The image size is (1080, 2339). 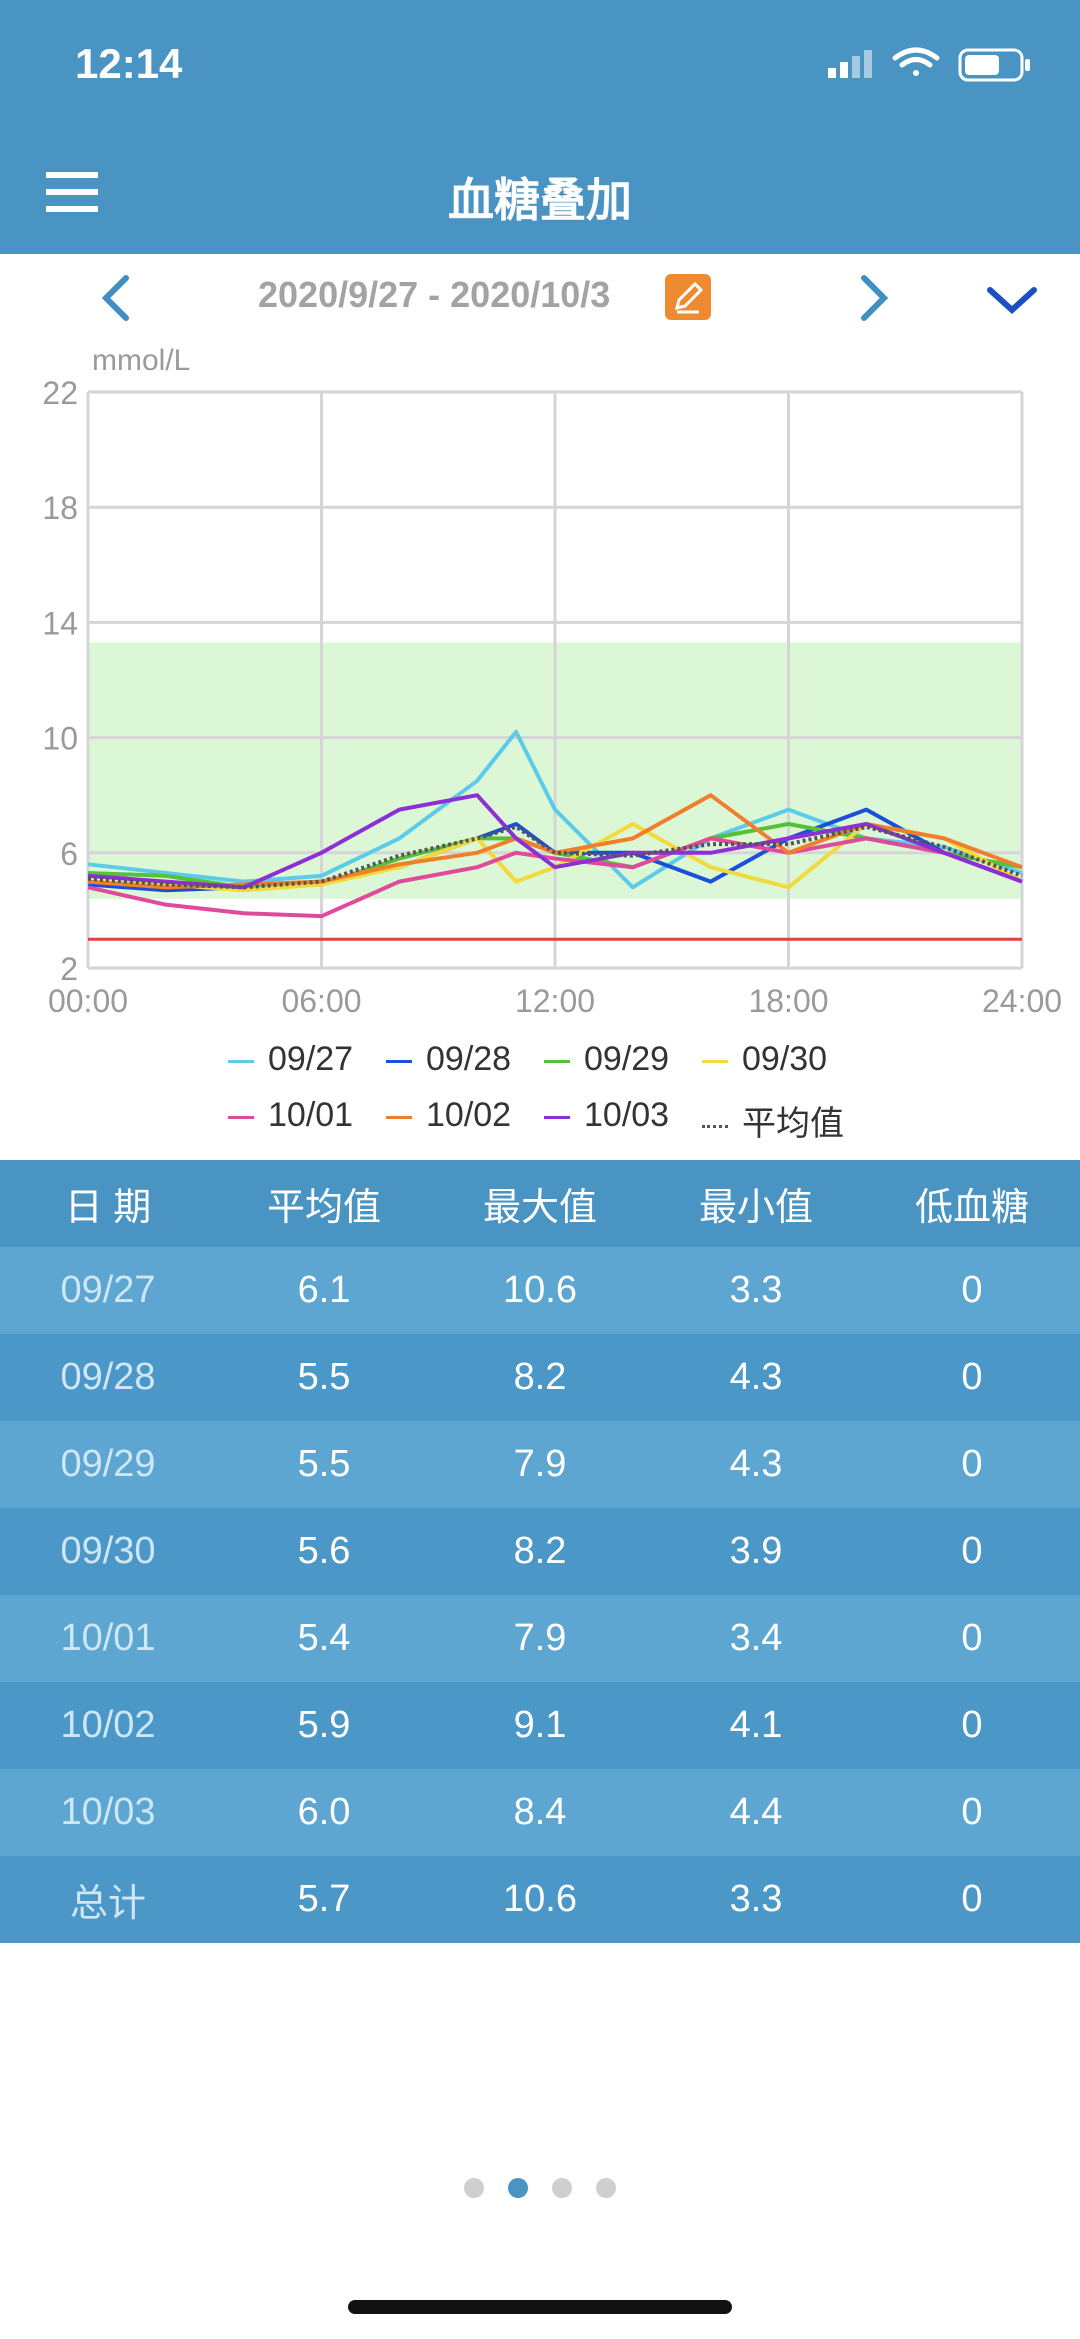 What do you see at coordinates (756, 1812) in the screenshot?
I see `cell-min: 4.4` at bounding box center [756, 1812].